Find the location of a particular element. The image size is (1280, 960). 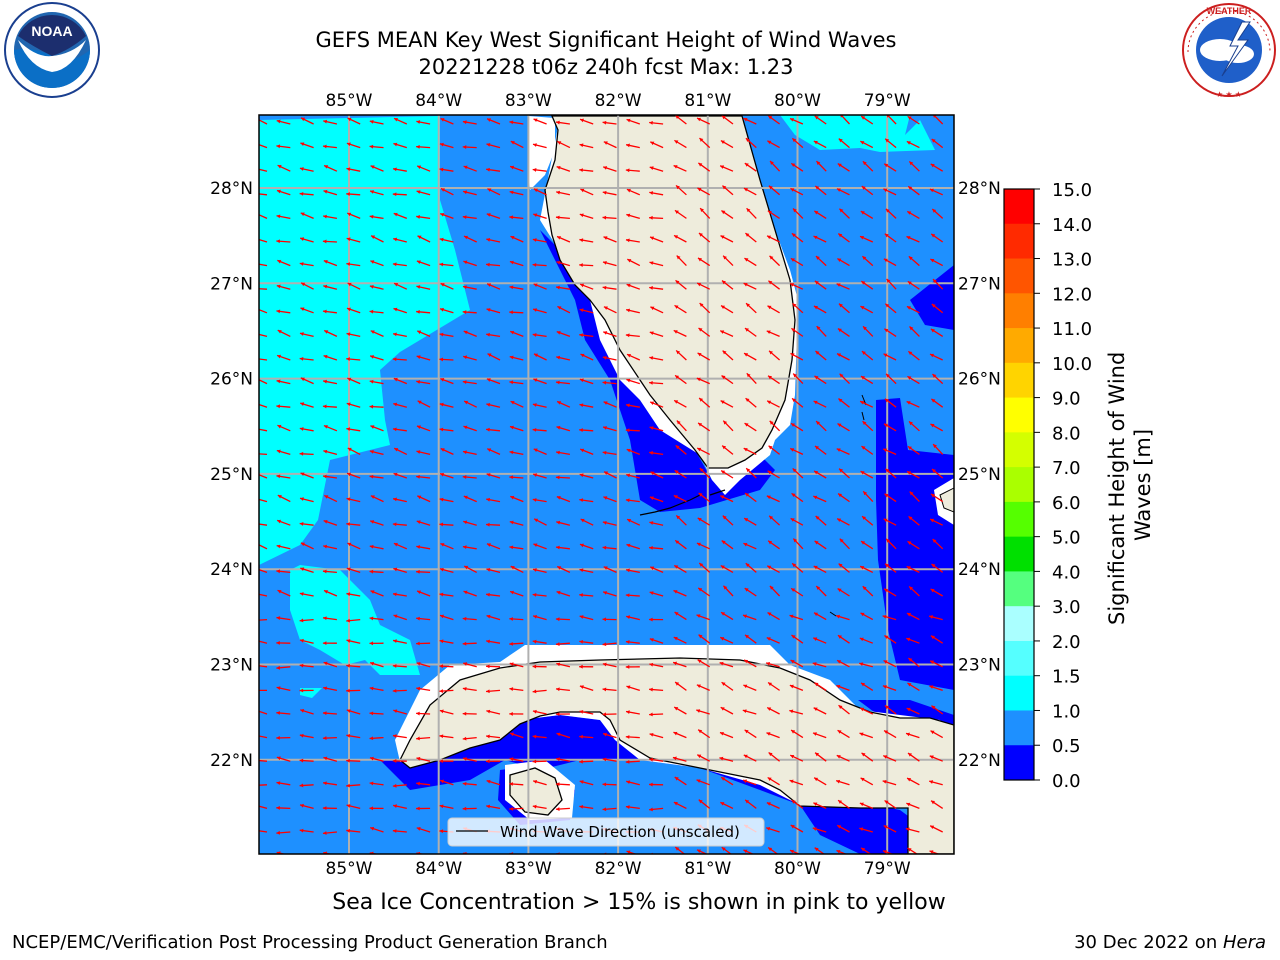

lon-tick-label: 80°W is located at coordinates (797, 869).